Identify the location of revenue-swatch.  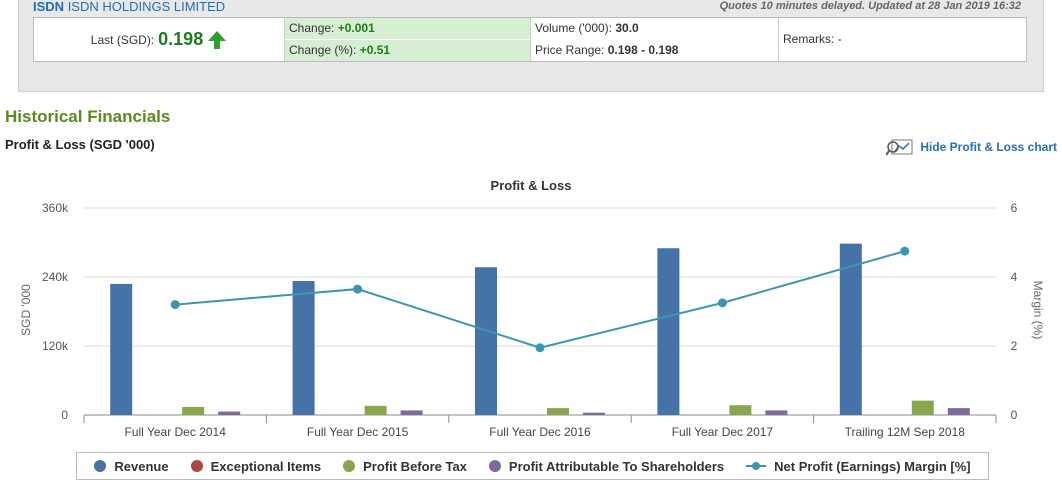
(100, 466).